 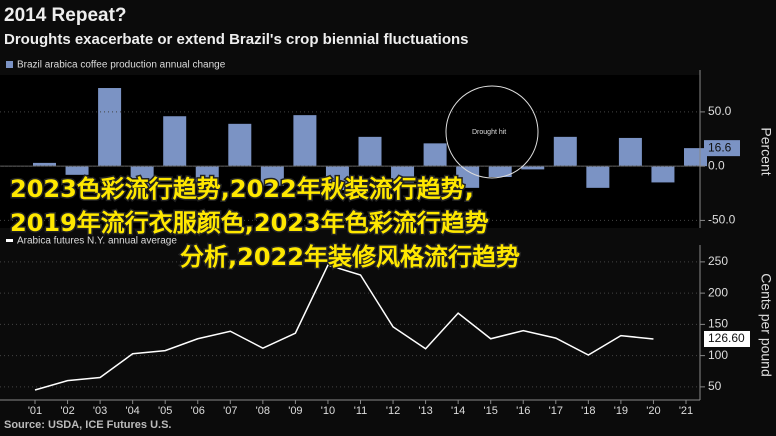 What do you see at coordinates (720, 111) in the screenshot?
I see `y-tick-label: 50.0` at bounding box center [720, 111].